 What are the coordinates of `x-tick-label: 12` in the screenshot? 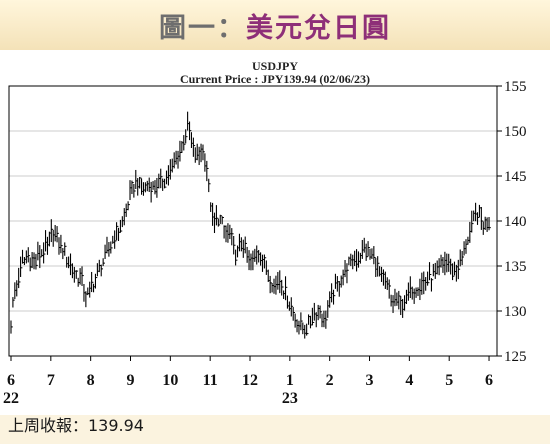 It's located at (250, 380).